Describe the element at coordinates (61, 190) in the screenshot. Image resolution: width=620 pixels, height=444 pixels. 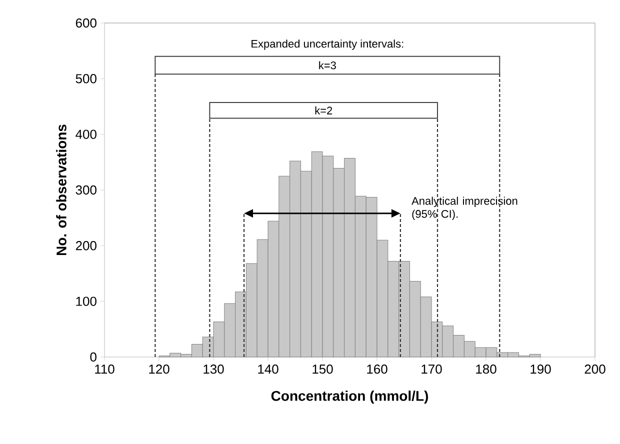
I see `y-axis-title: No. of observations` at that location.